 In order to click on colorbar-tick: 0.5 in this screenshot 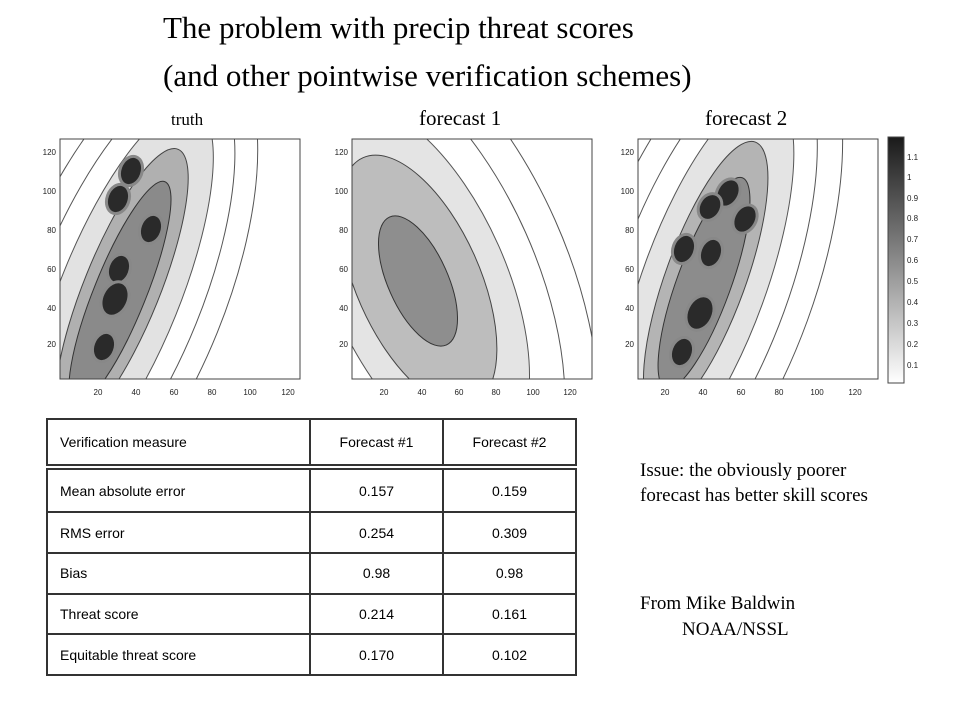, I will do `click(913, 281)`.